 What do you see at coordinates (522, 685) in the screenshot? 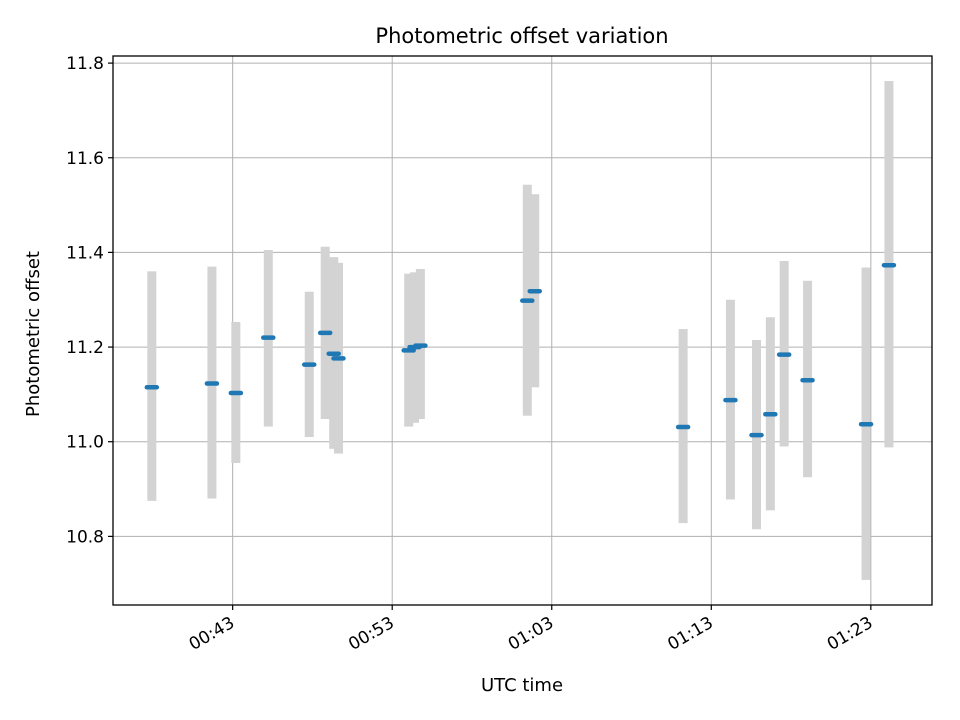
I see `x-axis-label: UTC time` at bounding box center [522, 685].